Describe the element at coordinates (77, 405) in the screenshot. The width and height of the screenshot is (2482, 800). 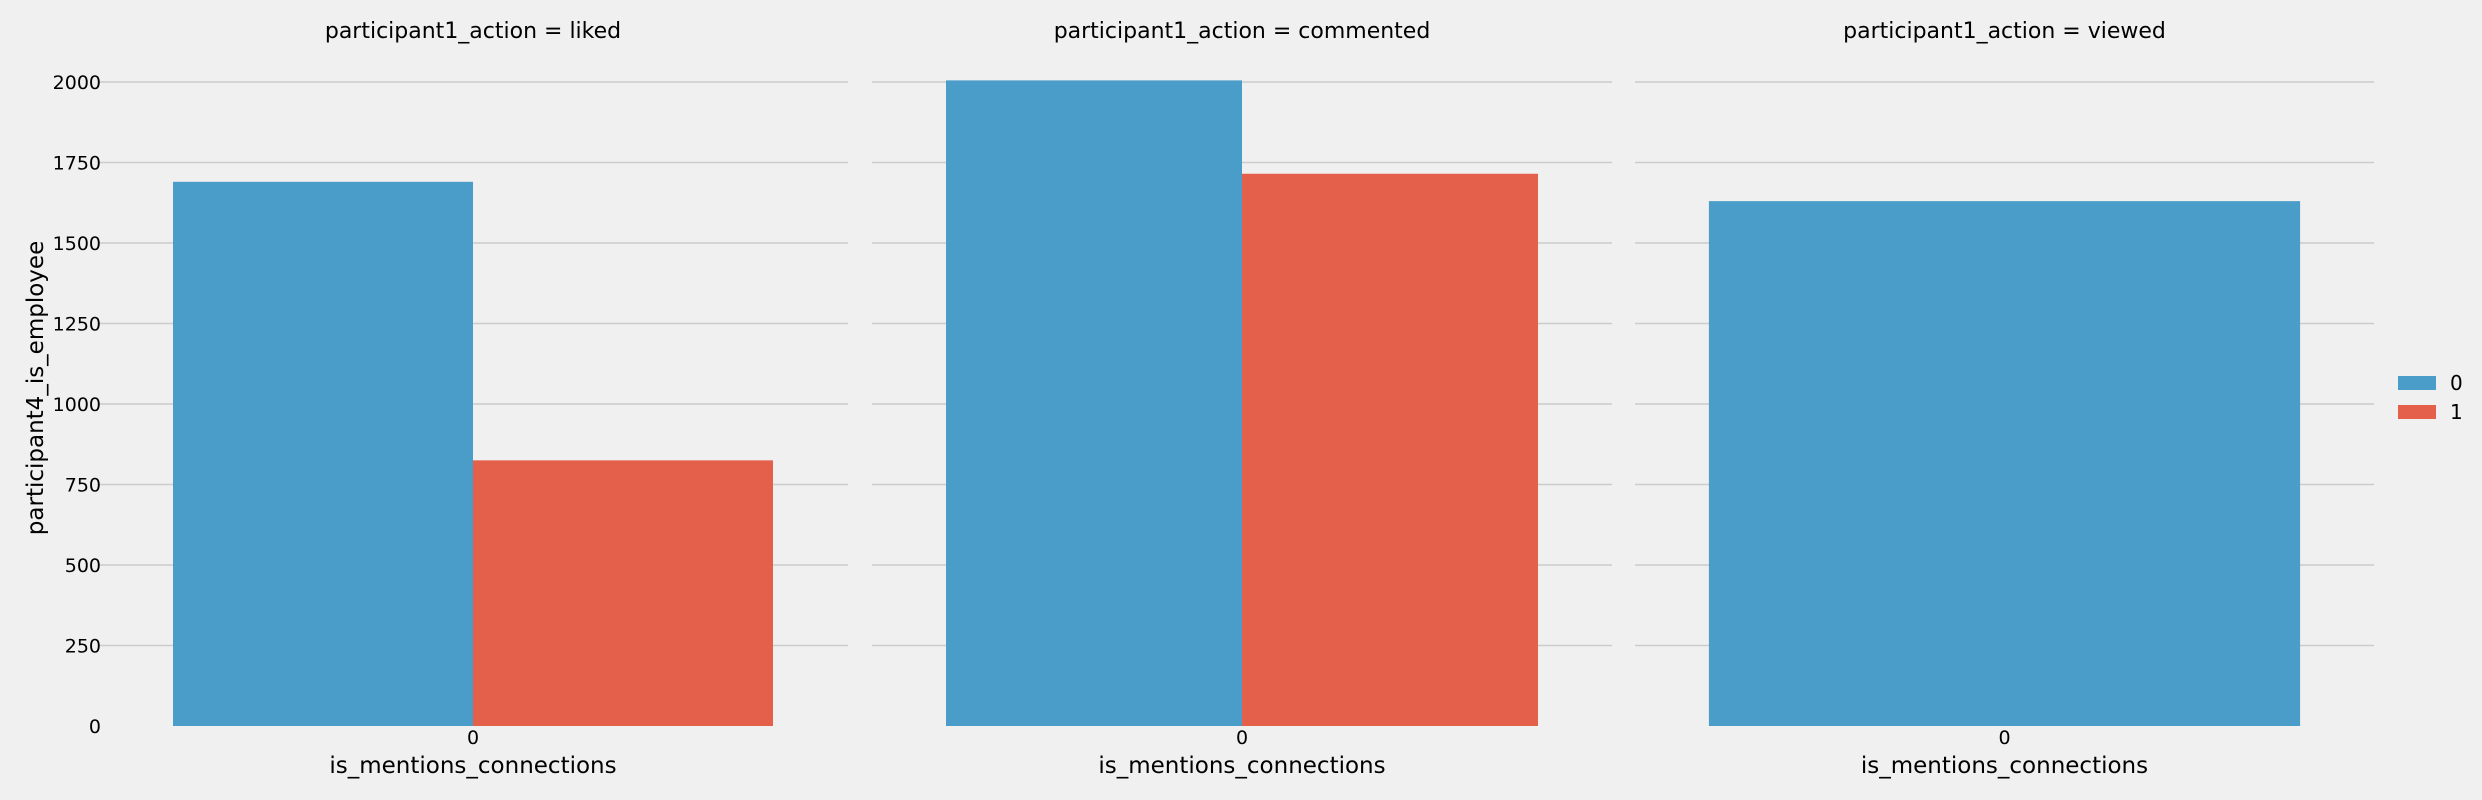
I see `y-tick-label: 1000` at that location.